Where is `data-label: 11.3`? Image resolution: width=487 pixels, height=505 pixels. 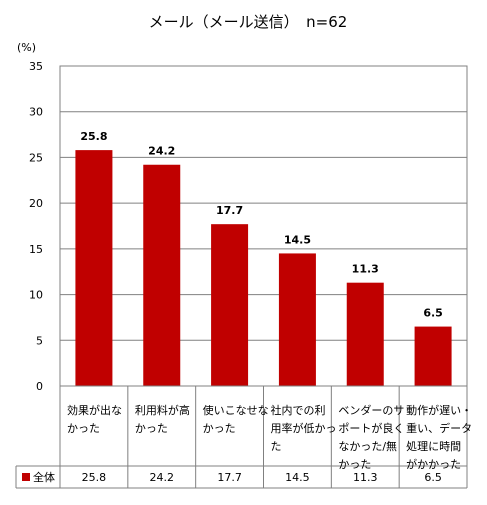
data-label: 11.3 is located at coordinates (365, 269).